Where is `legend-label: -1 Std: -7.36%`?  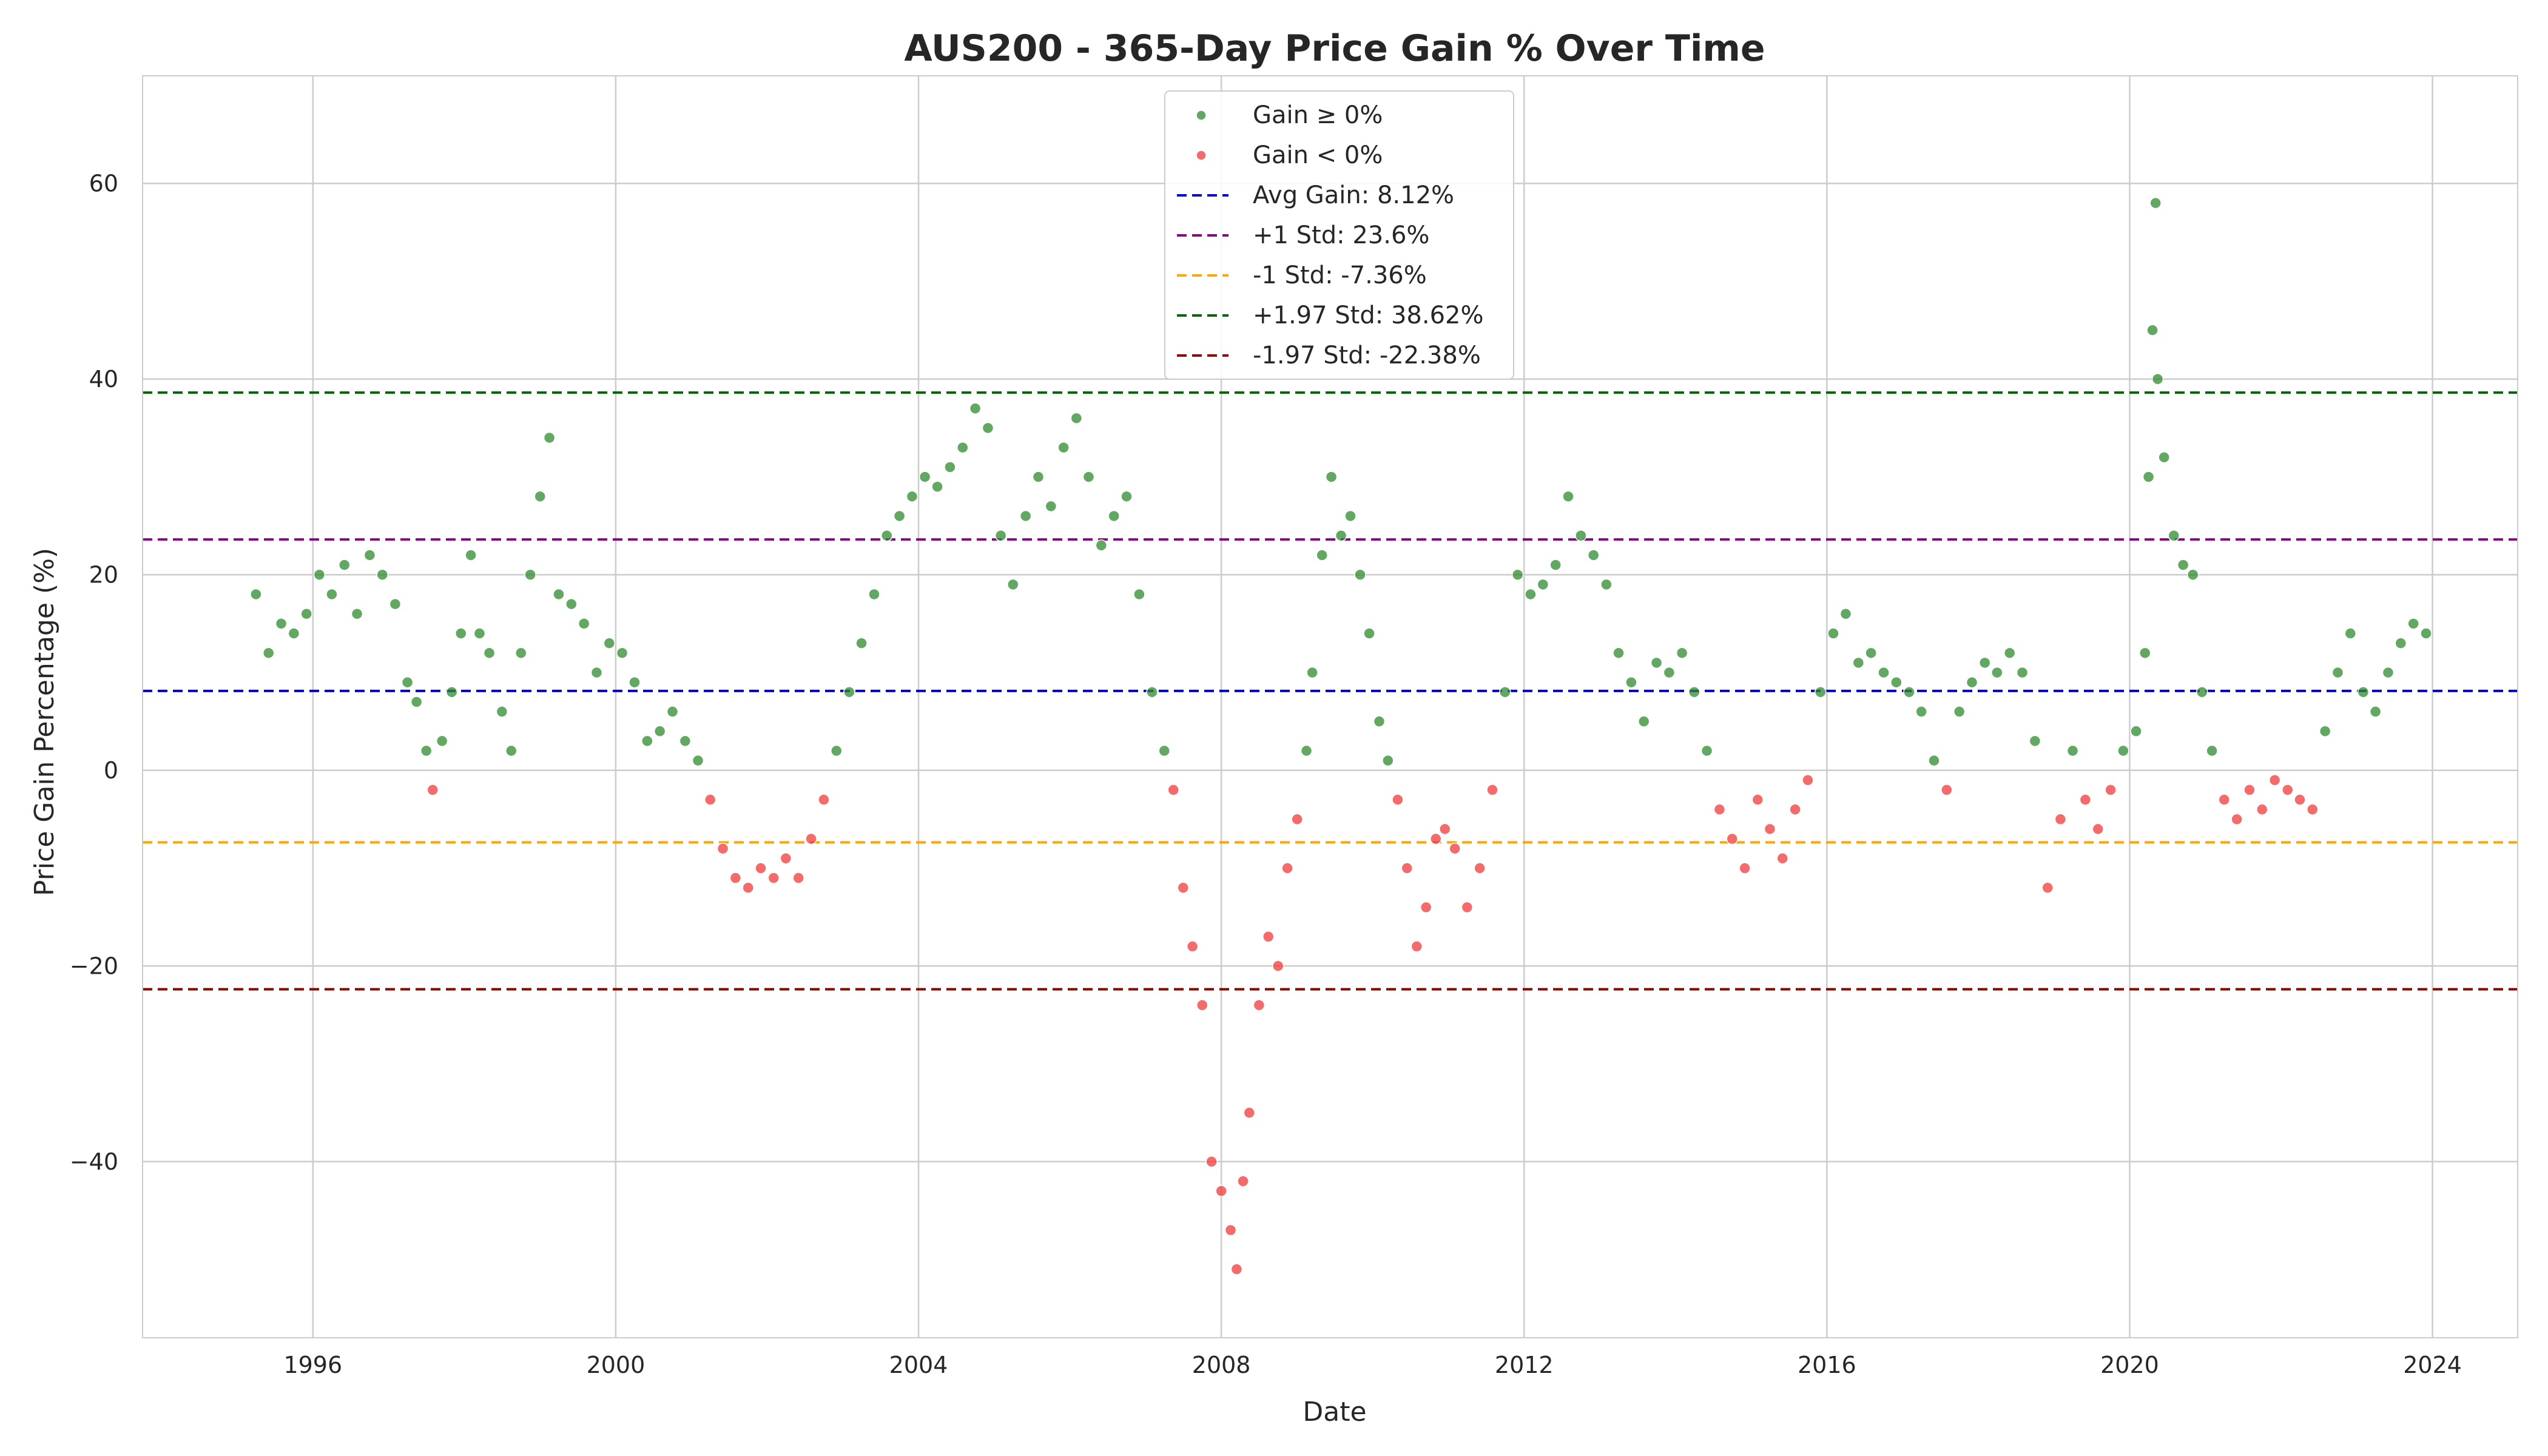 legend-label: -1 Std: -7.36% is located at coordinates (1340, 275).